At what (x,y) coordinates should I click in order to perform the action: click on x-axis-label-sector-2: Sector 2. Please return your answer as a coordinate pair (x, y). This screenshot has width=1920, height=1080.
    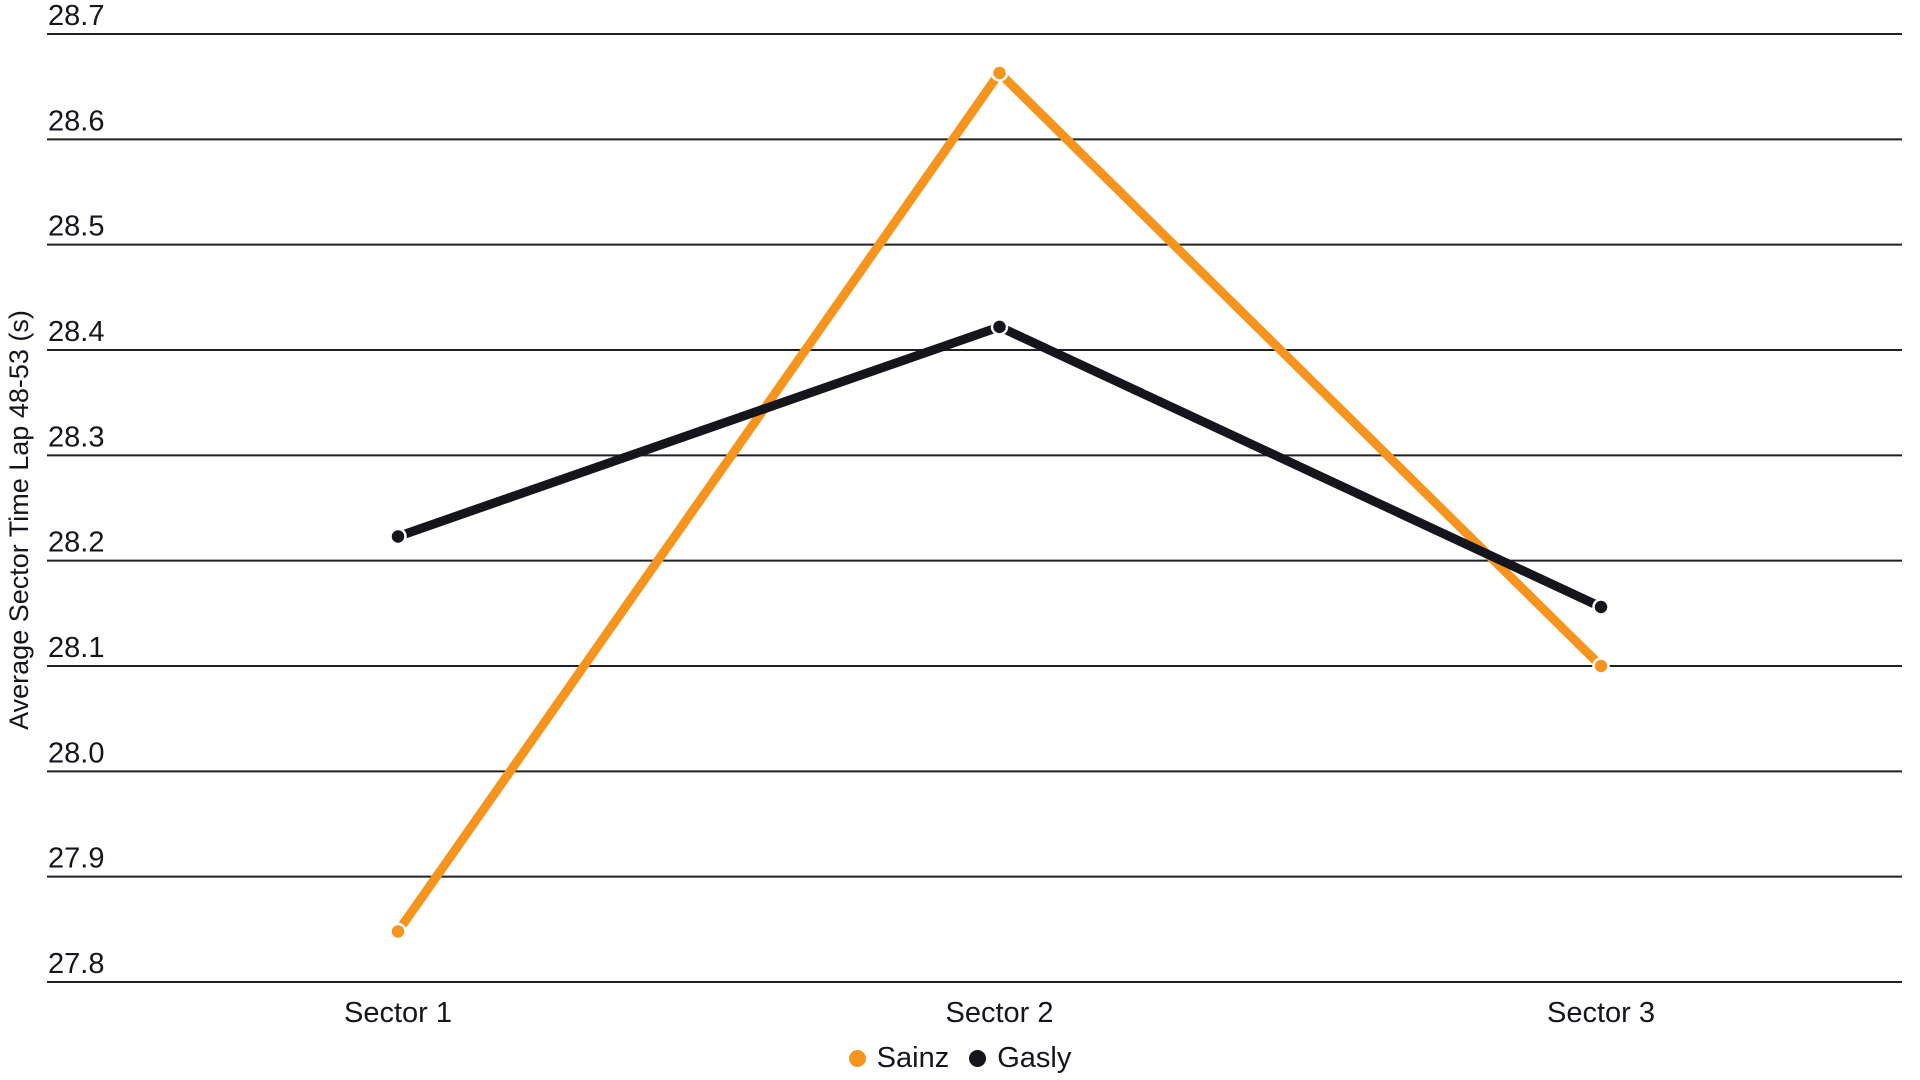
    Looking at the image, I should click on (1000, 1013).